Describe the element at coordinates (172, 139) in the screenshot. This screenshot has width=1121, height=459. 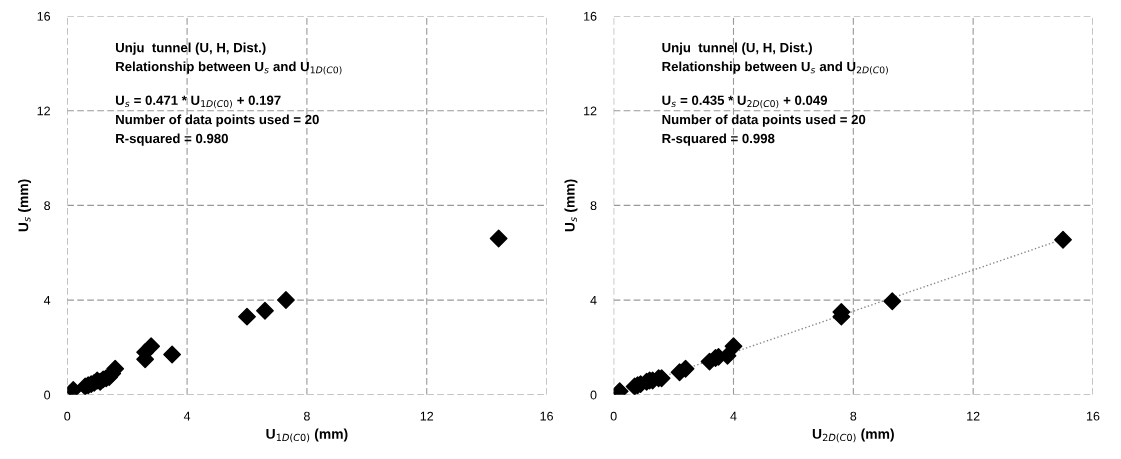
I see `annotation: R-squared = 0.980` at that location.